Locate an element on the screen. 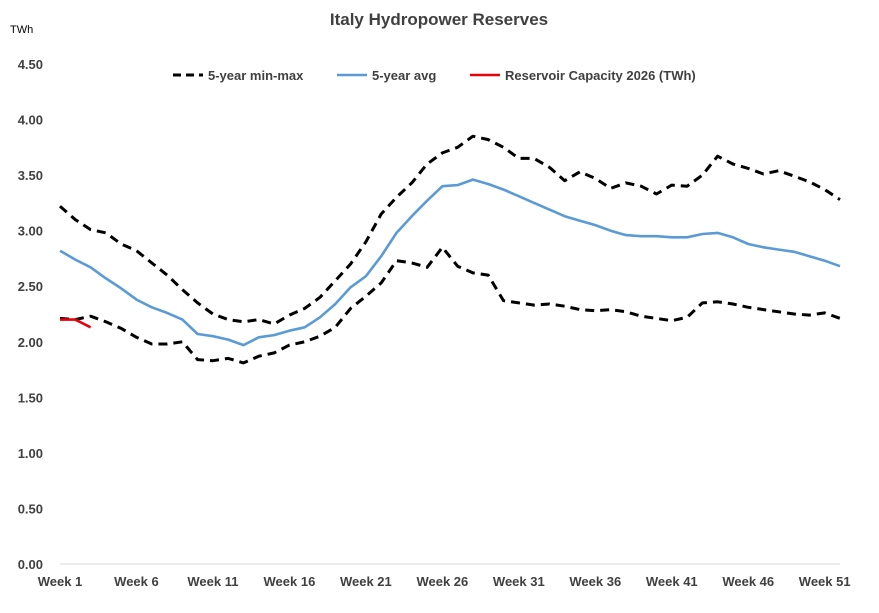  y-axis-unit-label: TWh is located at coordinates (21, 30).